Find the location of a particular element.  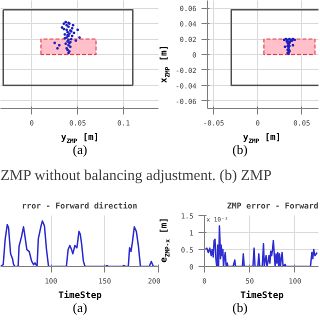

chart-title: rror - Forward direction is located at coordinates (80, 206).